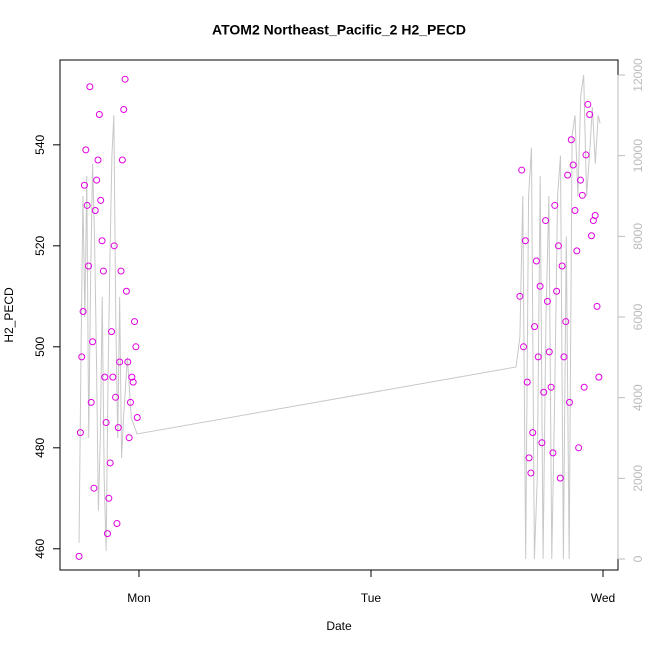 The image size is (650, 650). What do you see at coordinates (339, 30) in the screenshot?
I see `chart-title: ATOM2 Northeast_Pacific_2 H2_PECD` at bounding box center [339, 30].